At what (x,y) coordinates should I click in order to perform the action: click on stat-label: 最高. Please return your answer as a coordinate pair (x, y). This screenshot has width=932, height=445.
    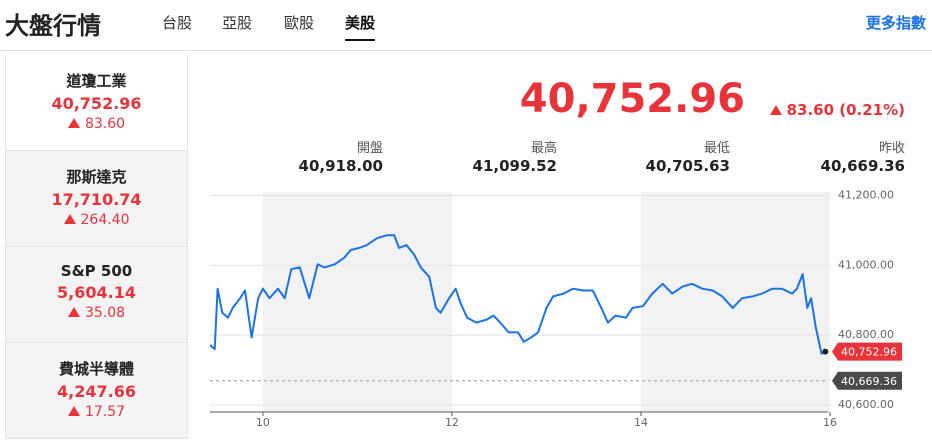
    Looking at the image, I should click on (543, 148).